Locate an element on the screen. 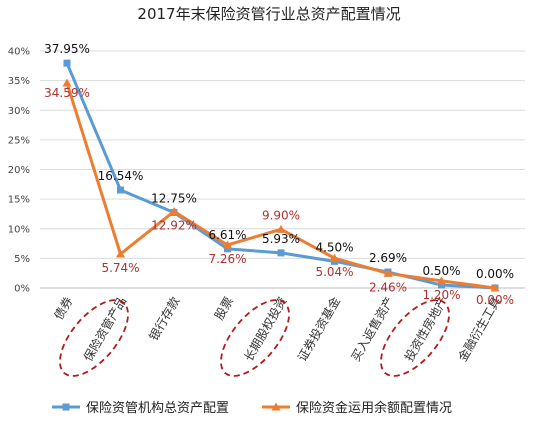  chart-title: 2017年末保险资管行业总资产配置情况 is located at coordinates (268, 14).